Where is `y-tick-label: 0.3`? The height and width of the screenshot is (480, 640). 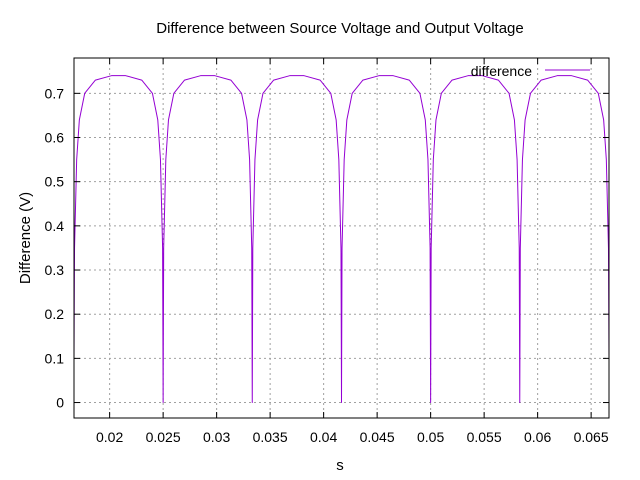
y-tick-label: 0.3 is located at coordinates (55, 270).